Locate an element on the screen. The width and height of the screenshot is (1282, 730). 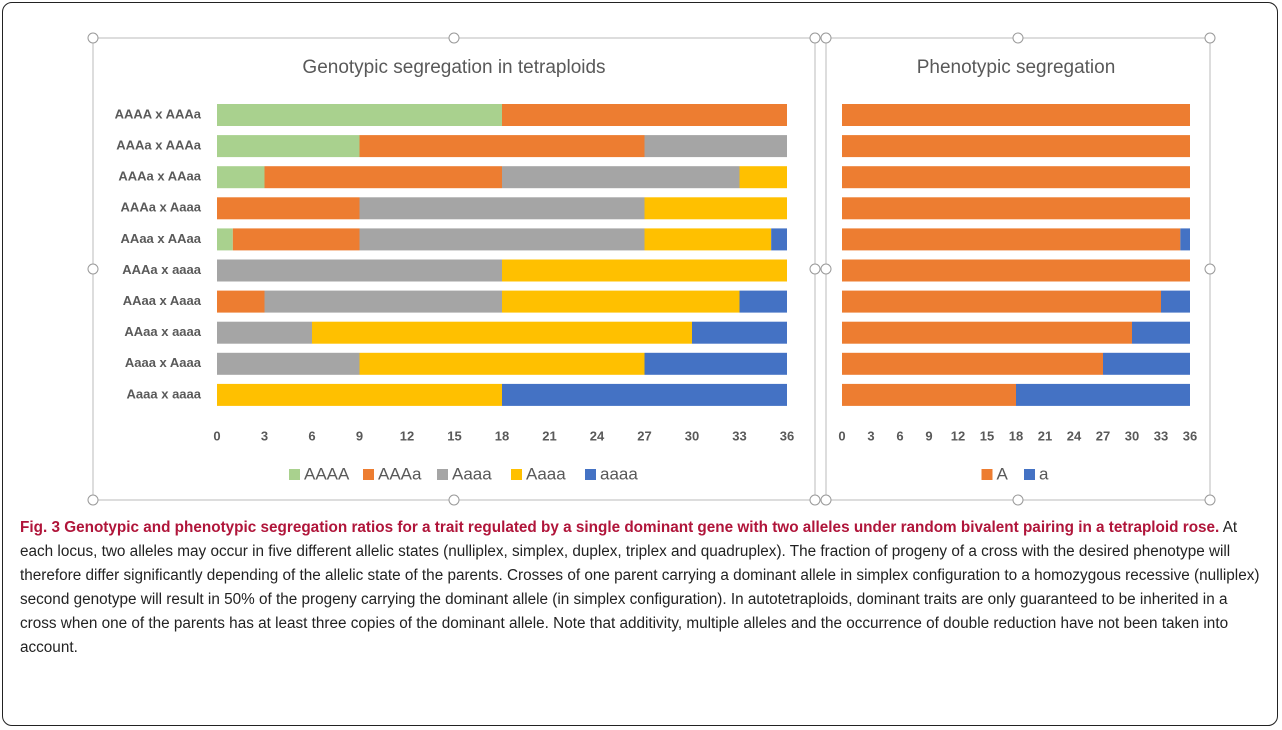
y-tick-label: AAaa x aaaa is located at coordinates (162, 331).